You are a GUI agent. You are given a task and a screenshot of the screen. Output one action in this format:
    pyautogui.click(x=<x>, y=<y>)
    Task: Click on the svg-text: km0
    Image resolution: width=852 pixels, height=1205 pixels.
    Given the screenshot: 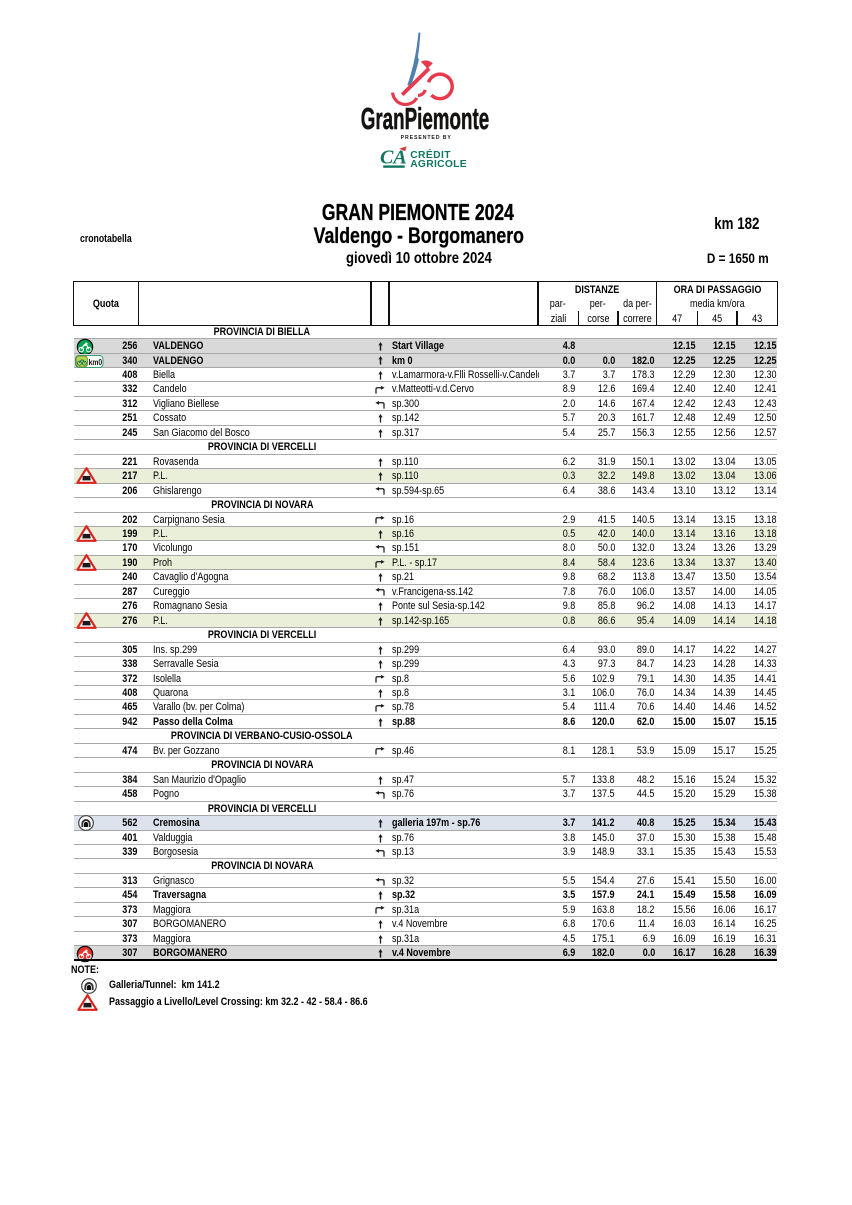 What is the action you would take?
    pyautogui.click(x=95, y=362)
    